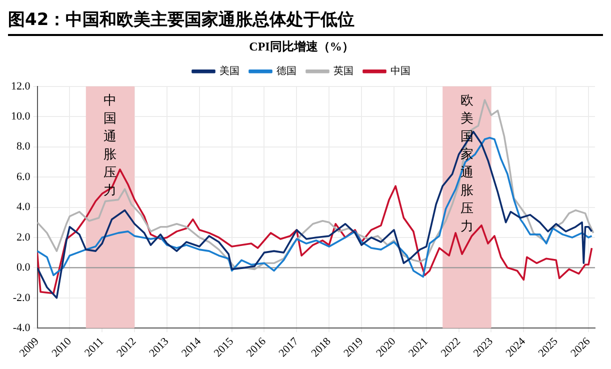  I want to click on y-tick-label: 2.0, so click(23, 237).